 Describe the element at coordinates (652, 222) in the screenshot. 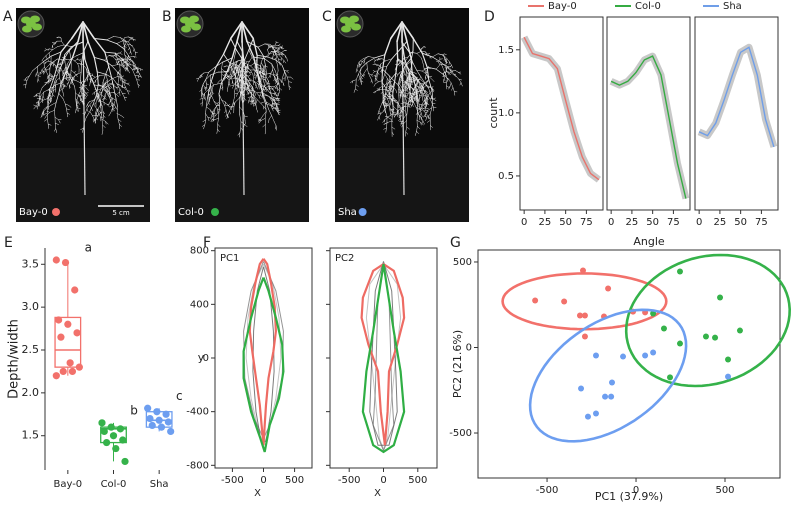

I see `x-tick-label: 50` at that location.